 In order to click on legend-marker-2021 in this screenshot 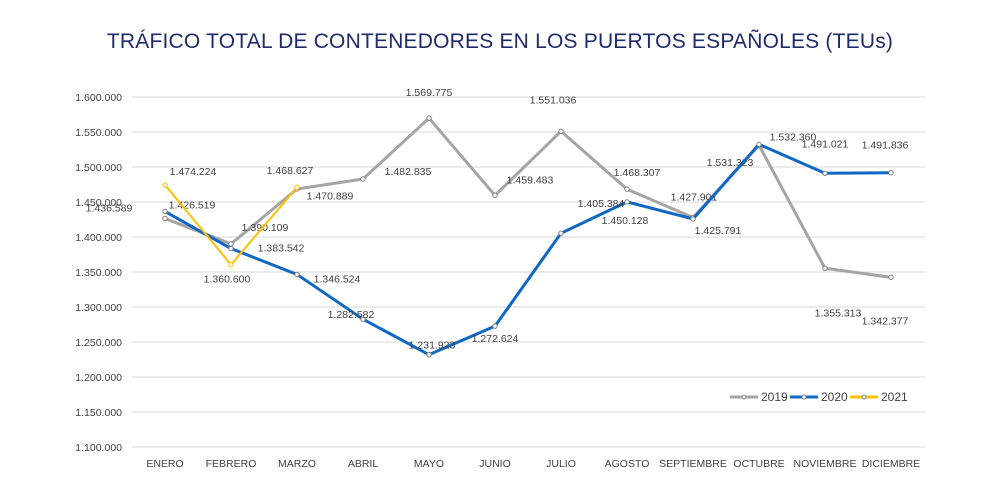, I will do `click(864, 397)`.